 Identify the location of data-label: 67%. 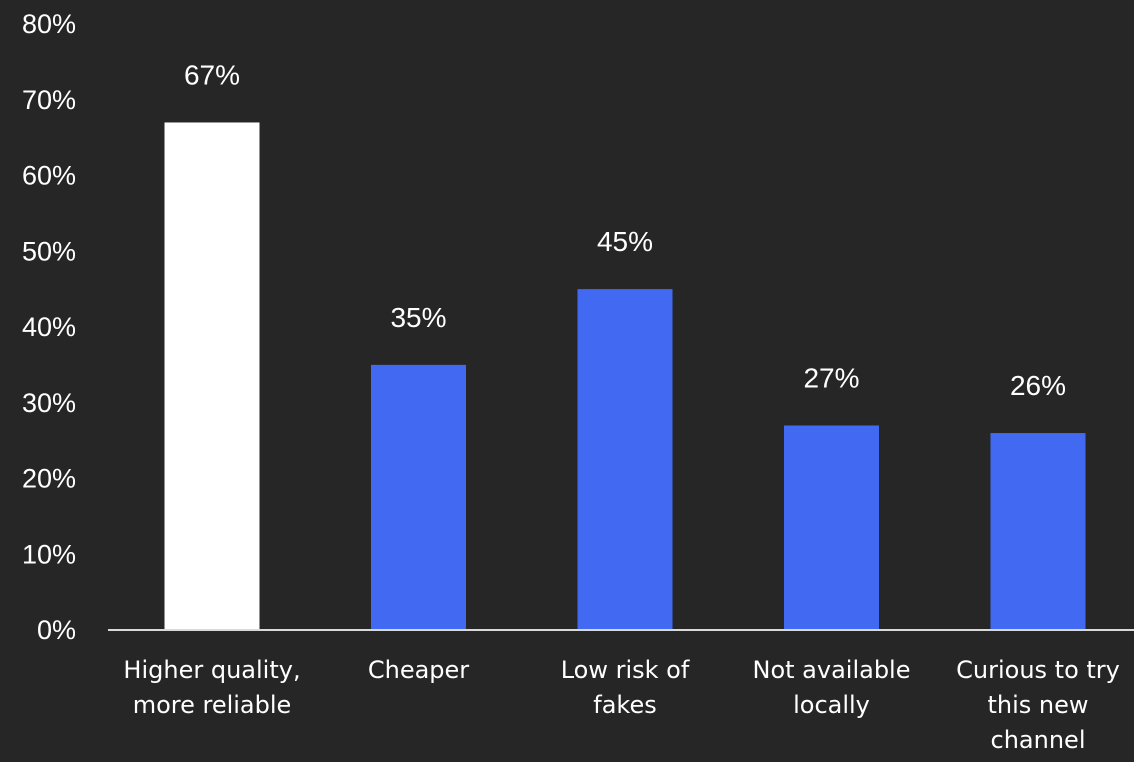
(212, 74).